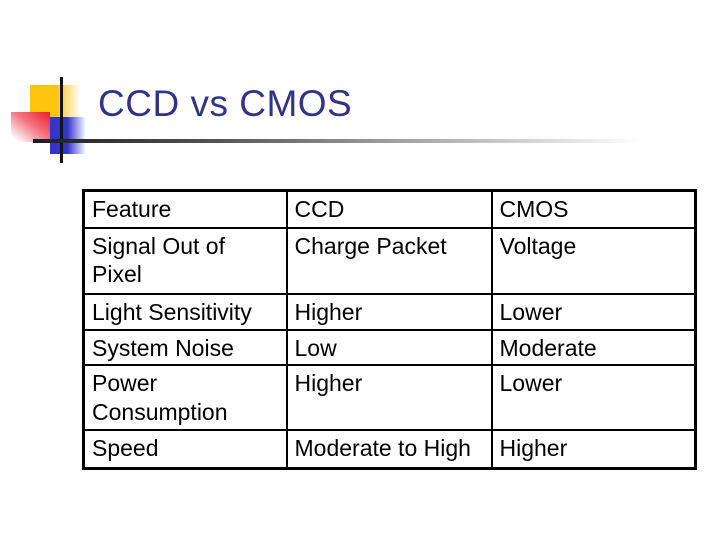 Image resolution: width=720 pixels, height=540 pixels. I want to click on table-header-row: Feature CCD CMOS, so click(389, 209).